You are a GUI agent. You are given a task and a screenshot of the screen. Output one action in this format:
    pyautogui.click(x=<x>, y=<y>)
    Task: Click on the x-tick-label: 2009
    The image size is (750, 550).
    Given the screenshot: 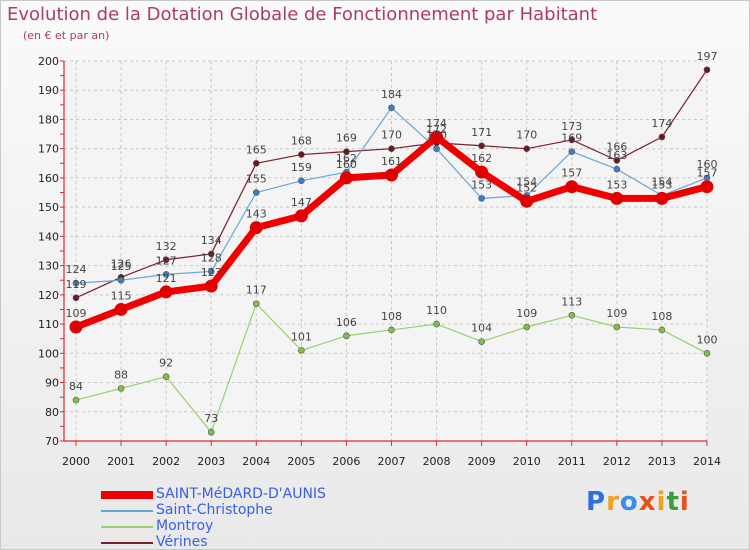 What is the action you would take?
    pyautogui.click(x=482, y=461)
    